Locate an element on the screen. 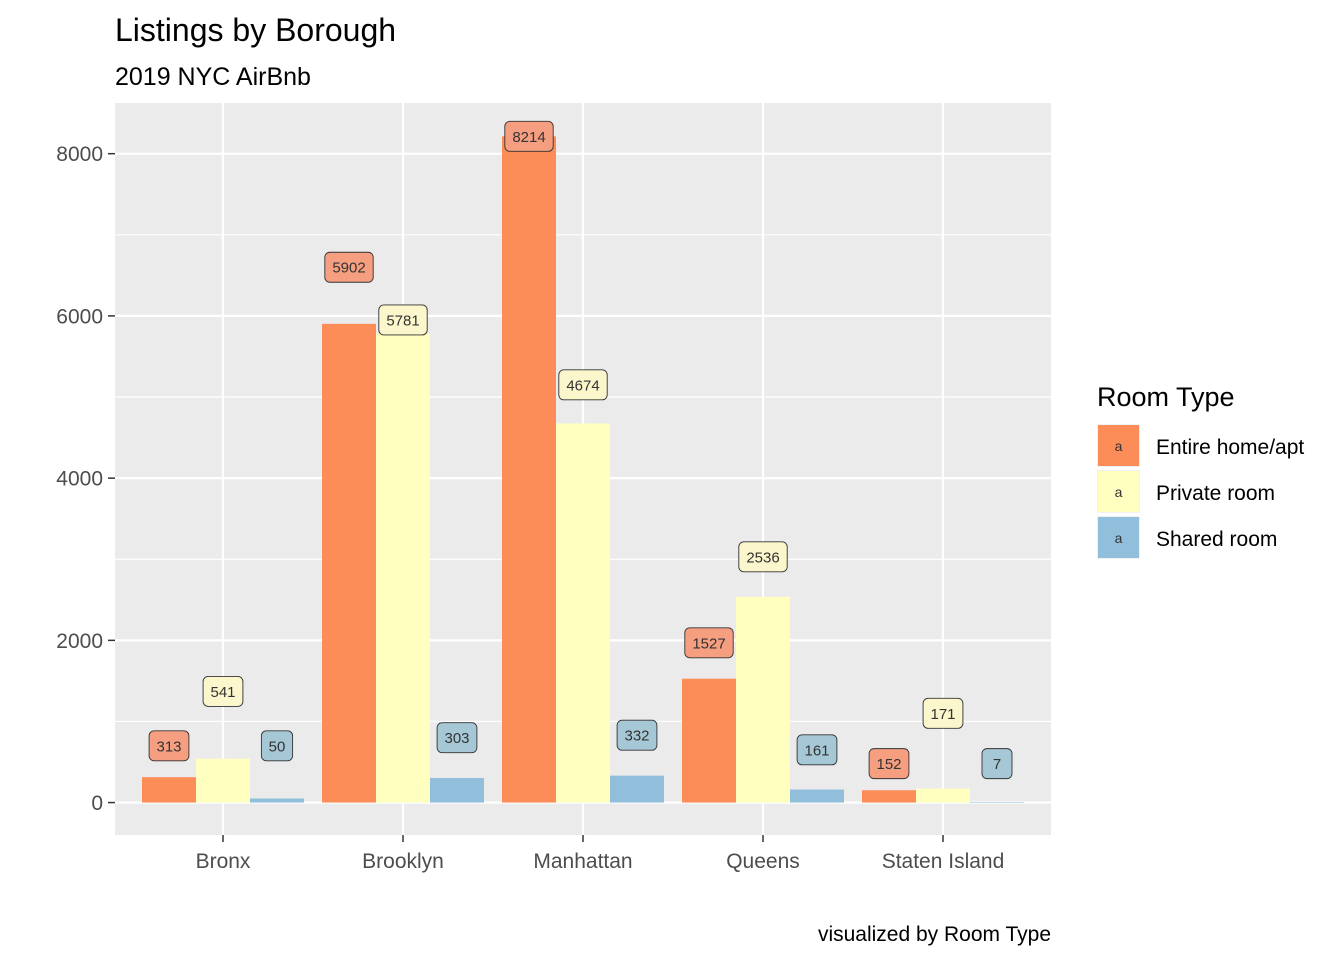 This screenshot has height=960, width=1344. data-label-queens-entire-home-apt: 1527 is located at coordinates (709, 643).